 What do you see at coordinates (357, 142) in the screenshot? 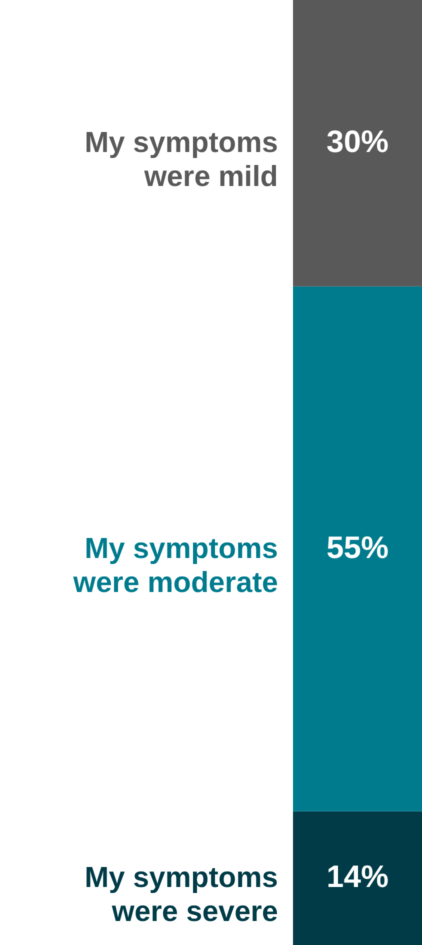
I see `data-label: 30%` at bounding box center [357, 142].